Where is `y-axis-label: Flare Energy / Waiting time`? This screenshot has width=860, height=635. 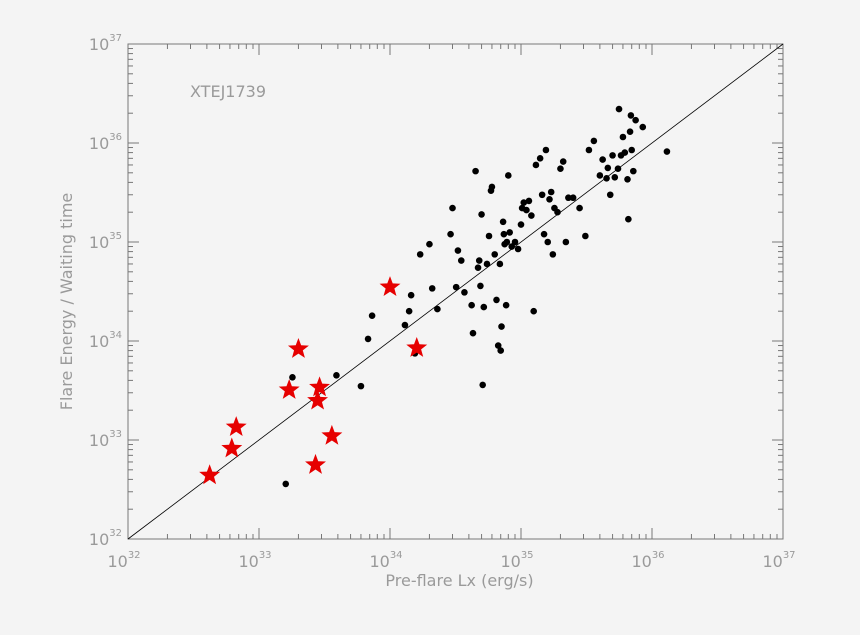
y-axis-label: Flare Energy / Waiting time is located at coordinates (66, 301).